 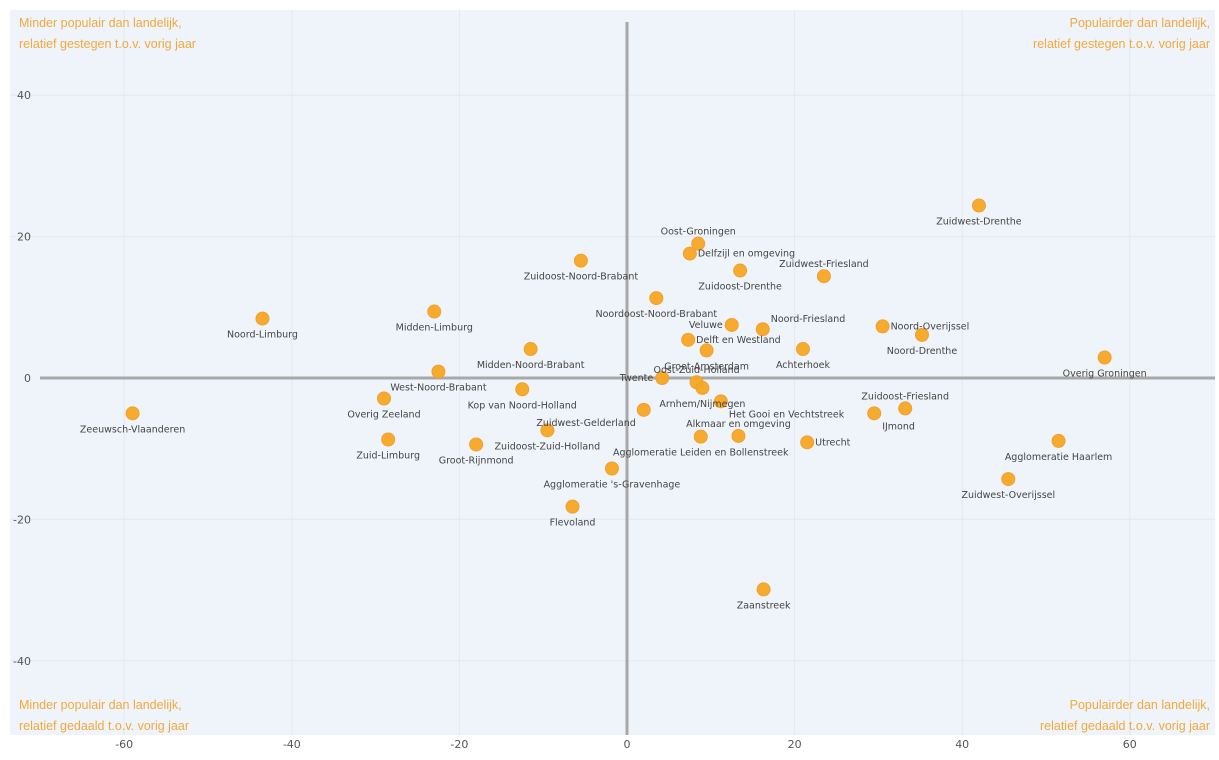 What do you see at coordinates (27, 378) in the screenshot?
I see `y-tick-label: 0` at bounding box center [27, 378].